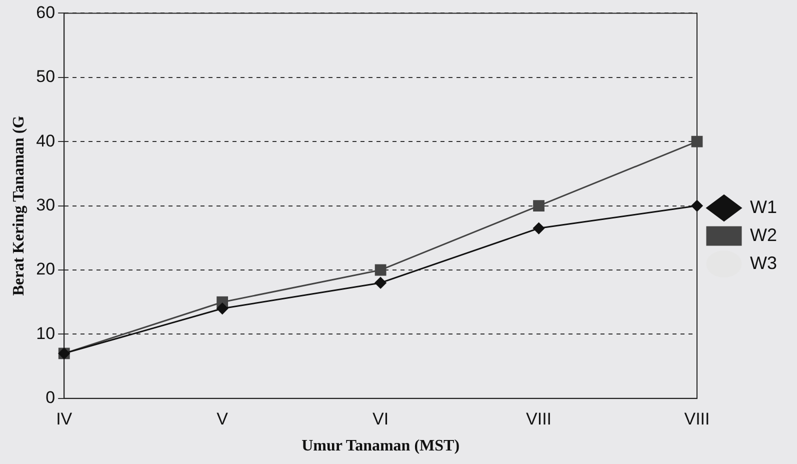 The image size is (797, 464). What do you see at coordinates (763, 262) in the screenshot?
I see `legend-label: W3` at bounding box center [763, 262].